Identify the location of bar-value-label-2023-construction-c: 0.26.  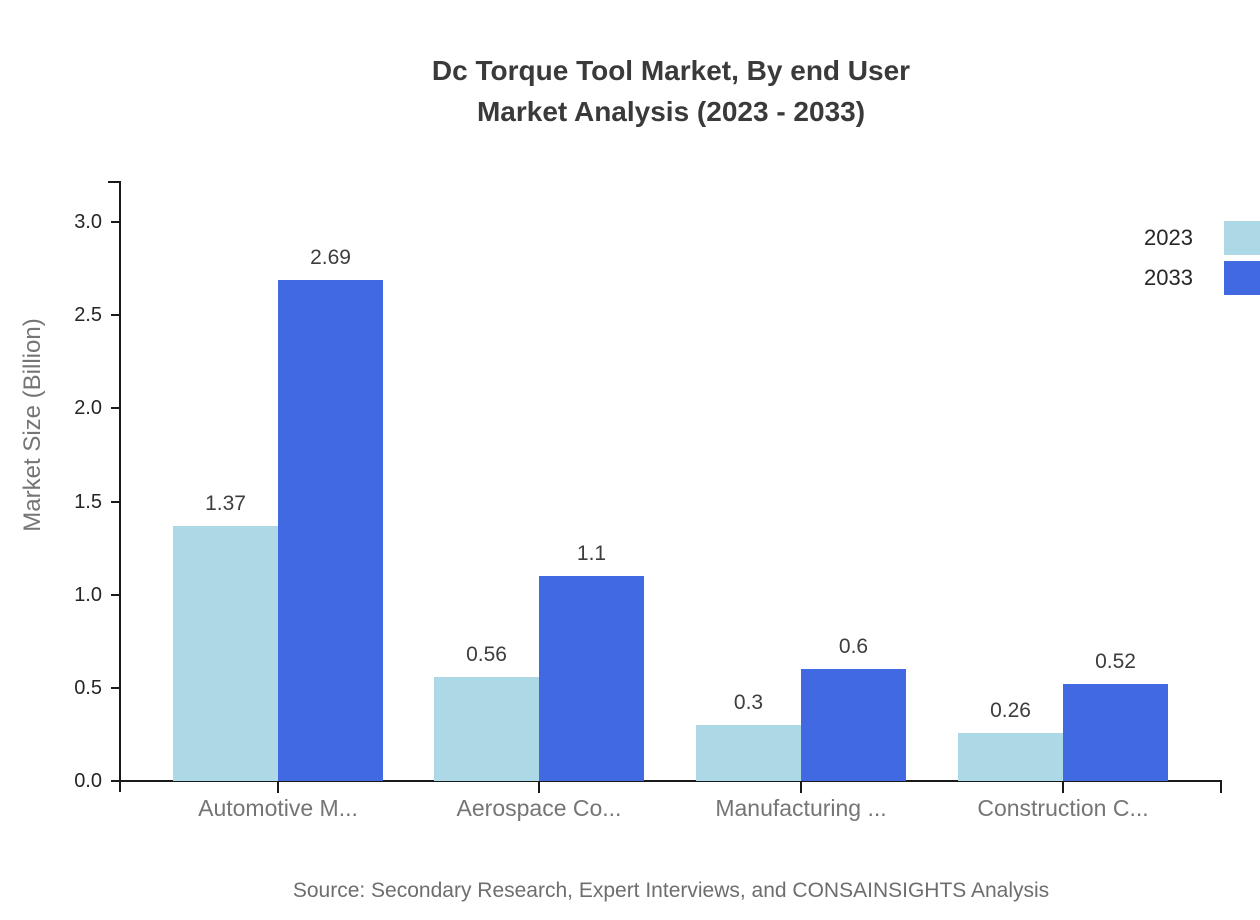
(1010, 710).